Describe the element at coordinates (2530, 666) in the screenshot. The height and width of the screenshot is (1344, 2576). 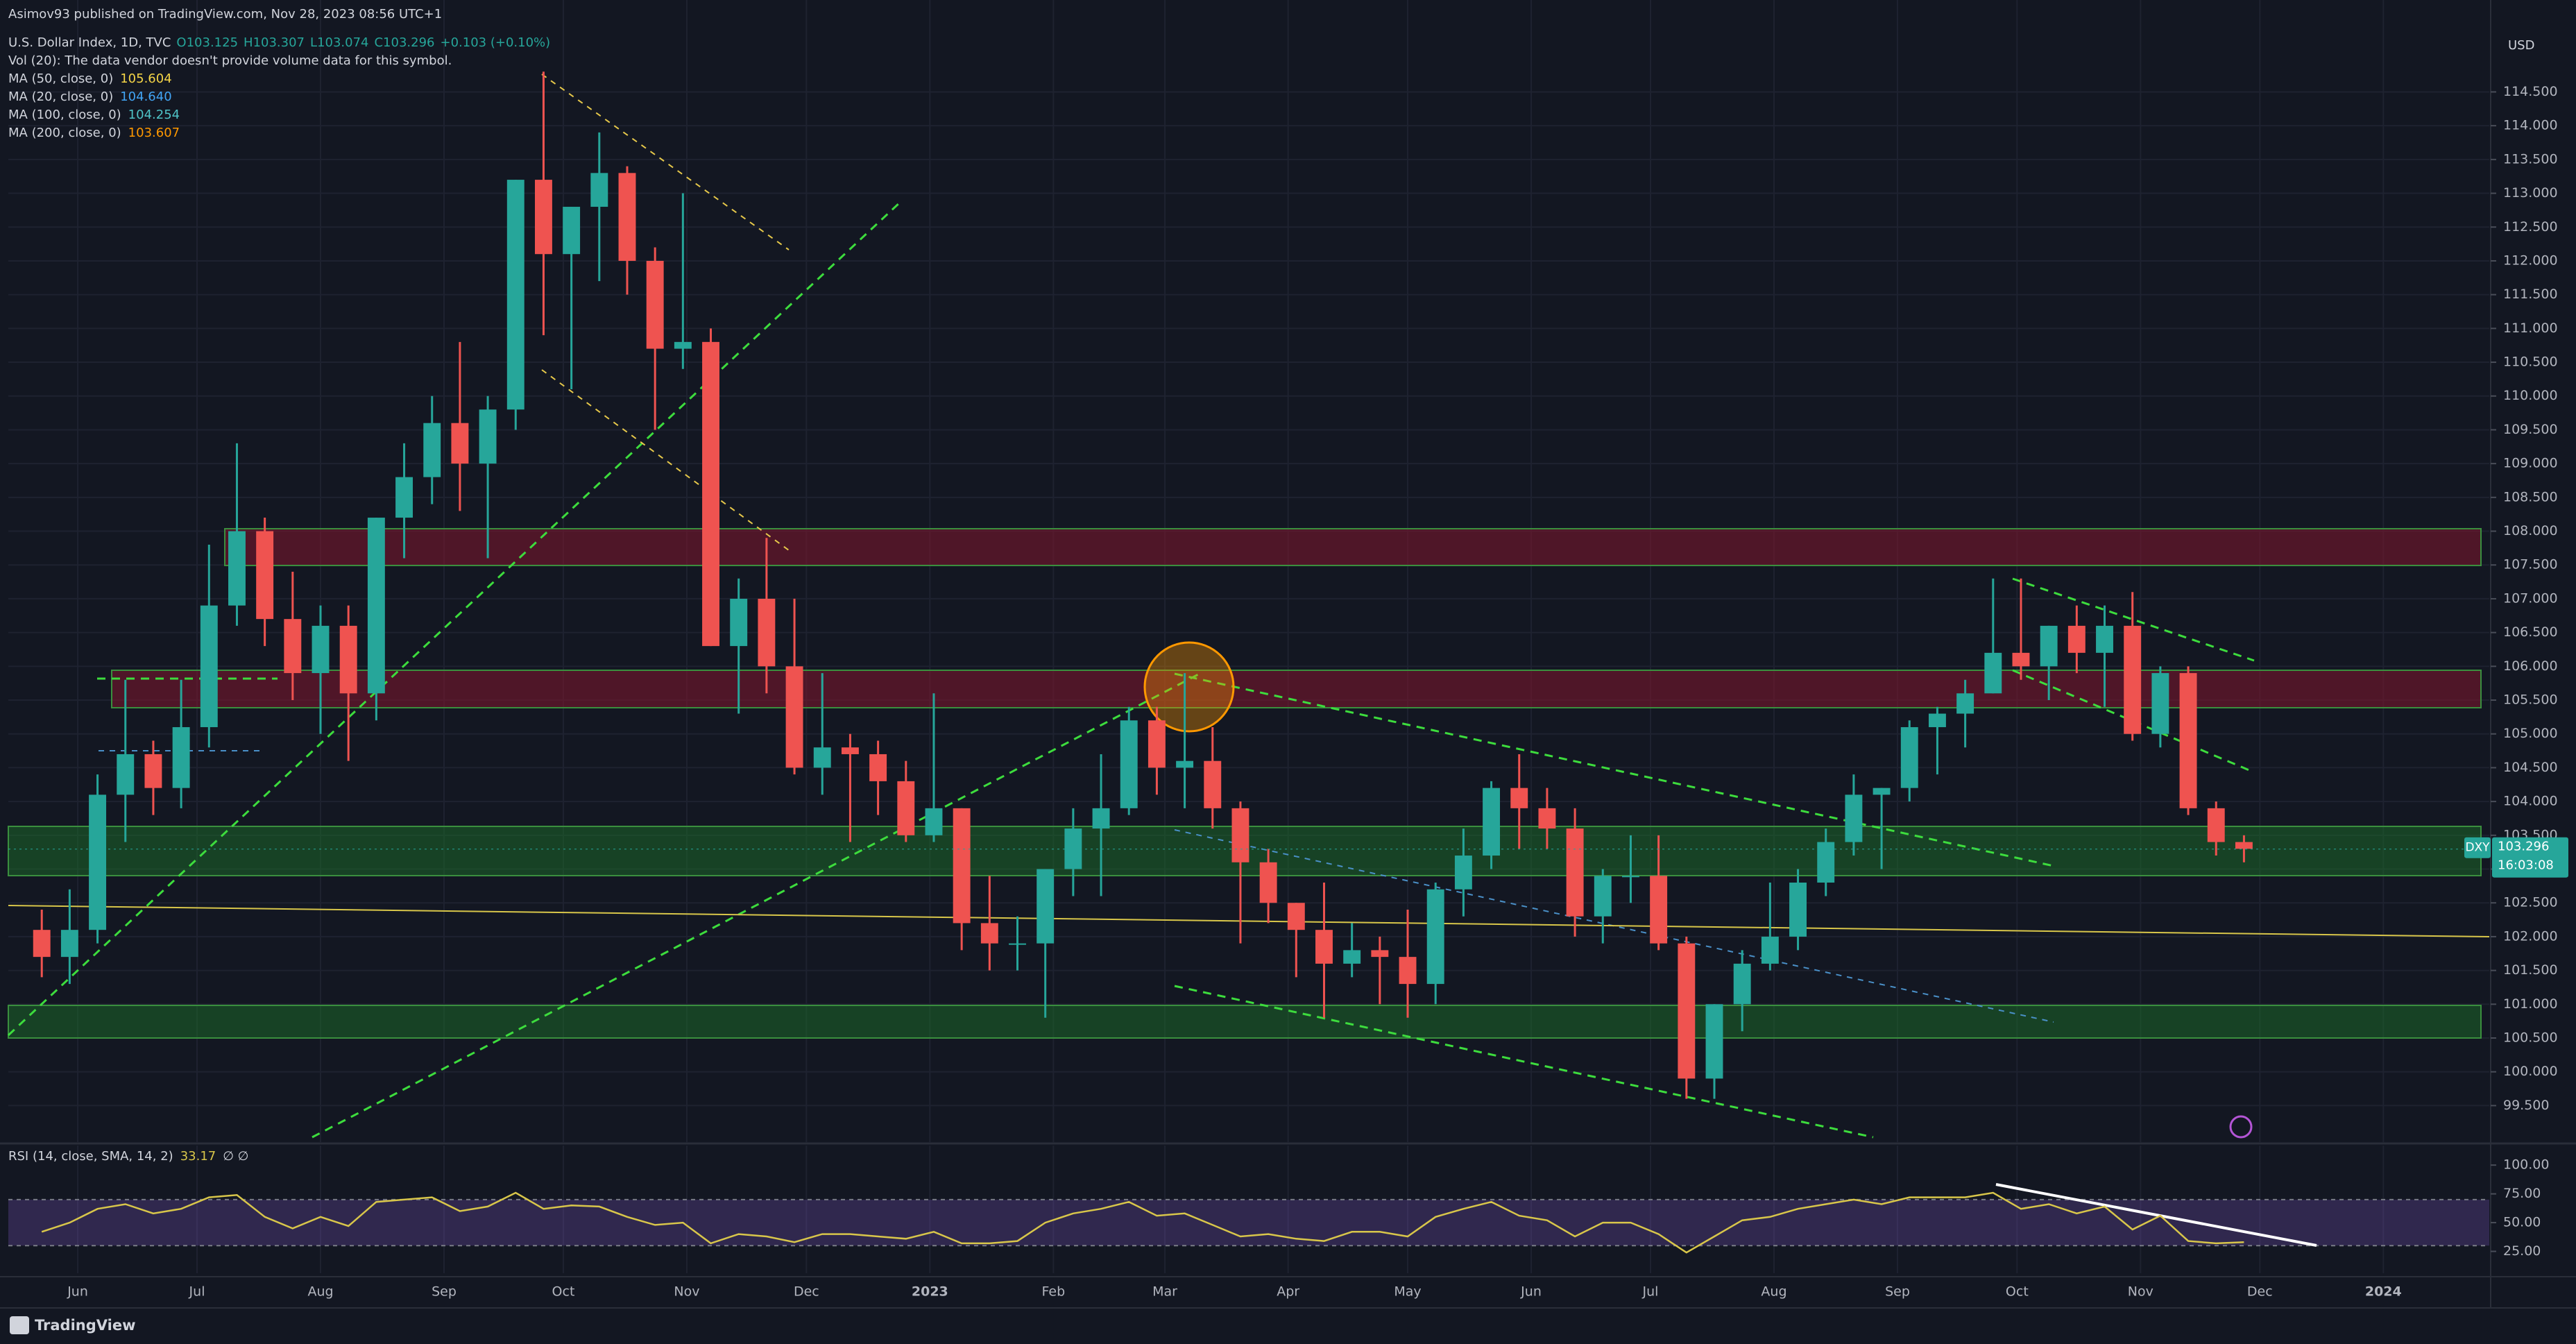
I see `y-tick-label: 106.000` at that location.